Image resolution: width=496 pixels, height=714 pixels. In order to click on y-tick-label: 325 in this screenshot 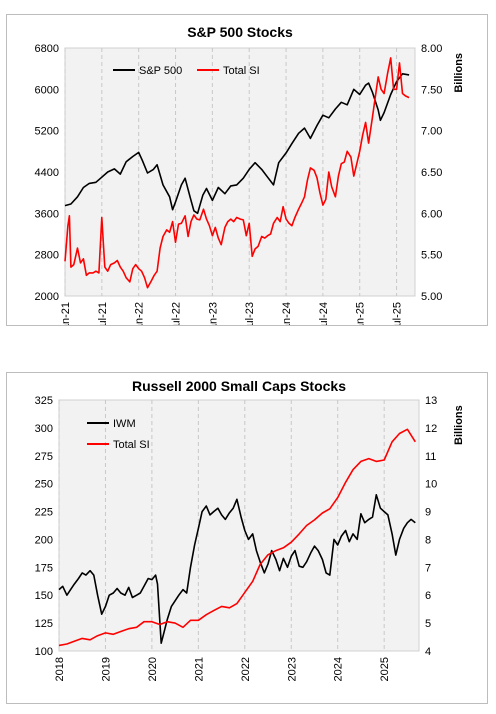, I will do `click(44, 401)`.